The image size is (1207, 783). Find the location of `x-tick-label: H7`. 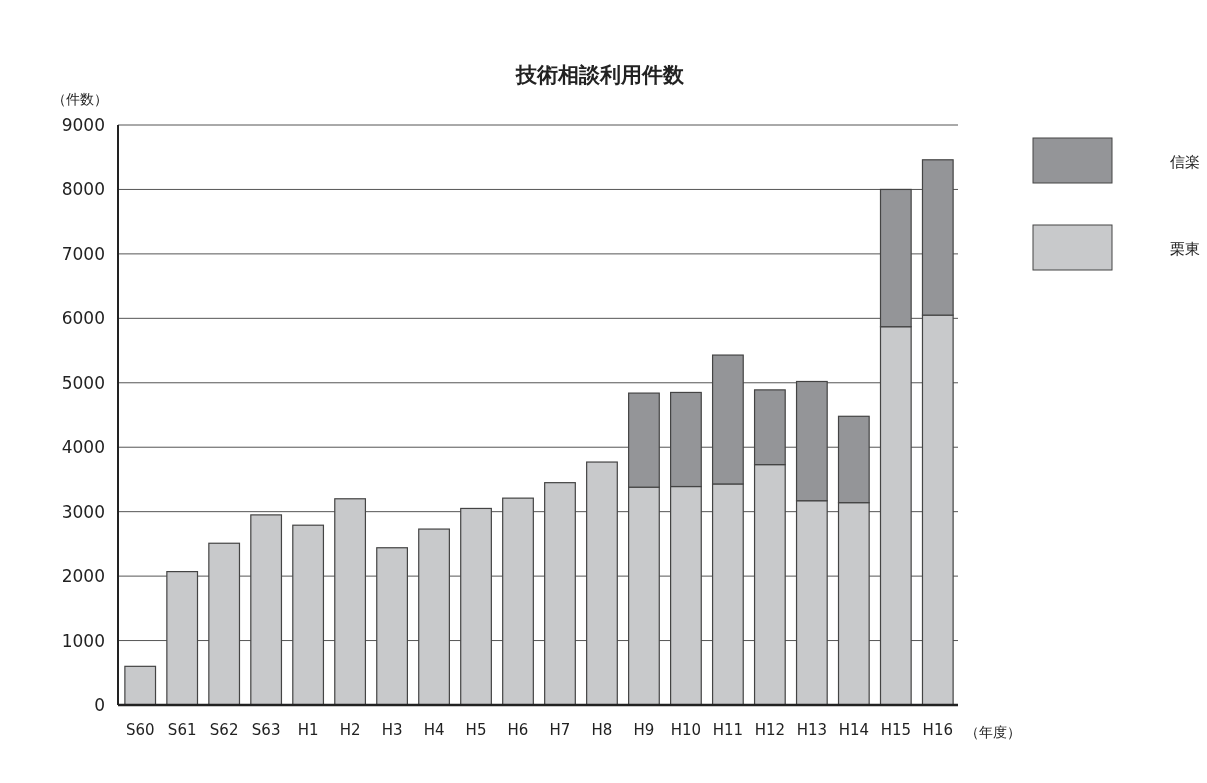

x-tick-label: H7 is located at coordinates (560, 730).